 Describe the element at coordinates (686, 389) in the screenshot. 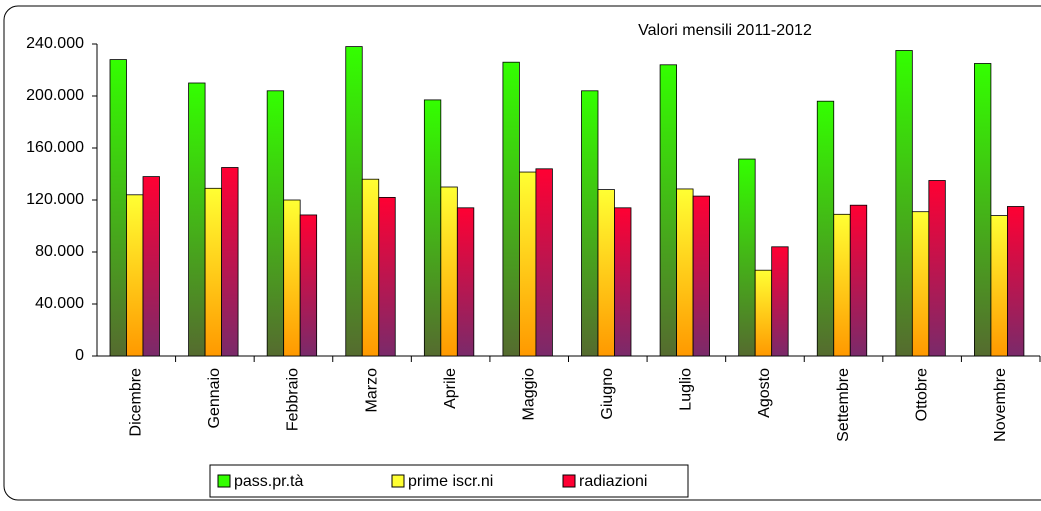

I see `x-tick-label: Luglio` at that location.